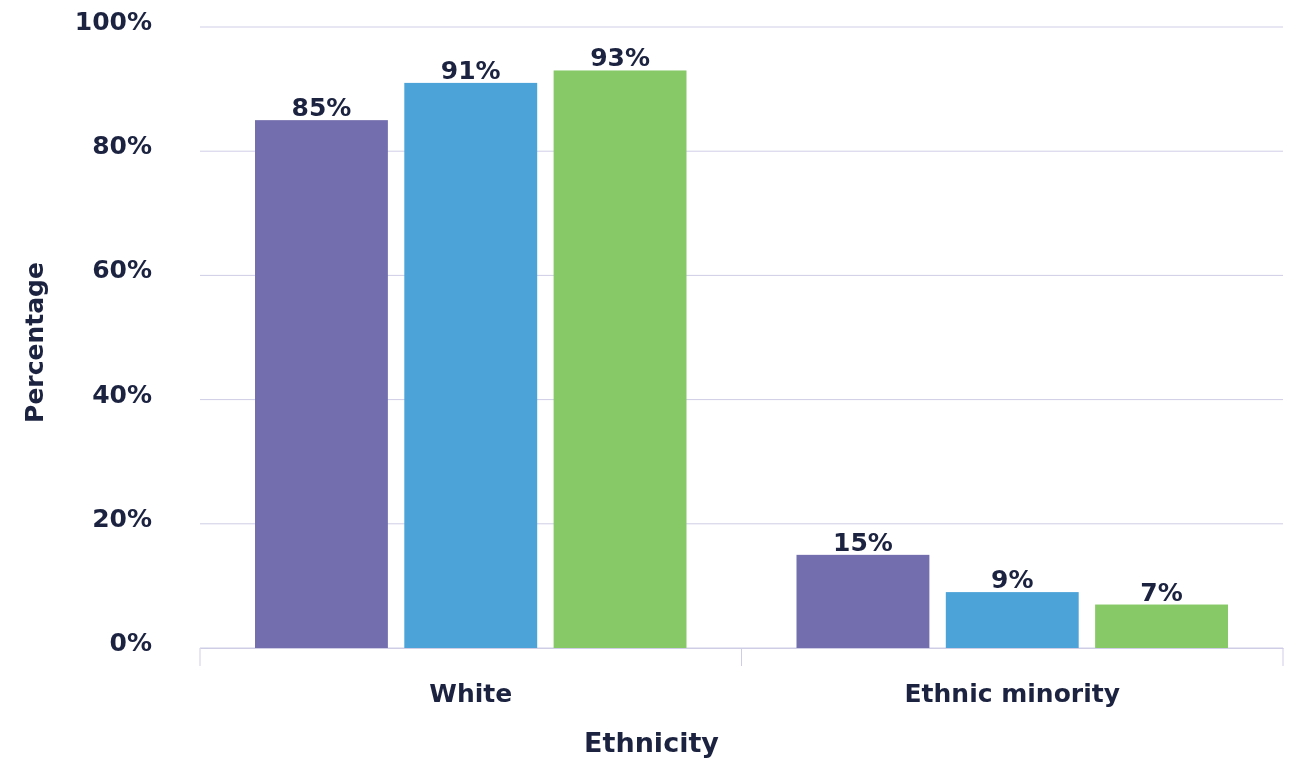 Image resolution: width=1297 pixels, height=758 pixels. What do you see at coordinates (470, 70) in the screenshot?
I see `data-label: 91%` at bounding box center [470, 70].